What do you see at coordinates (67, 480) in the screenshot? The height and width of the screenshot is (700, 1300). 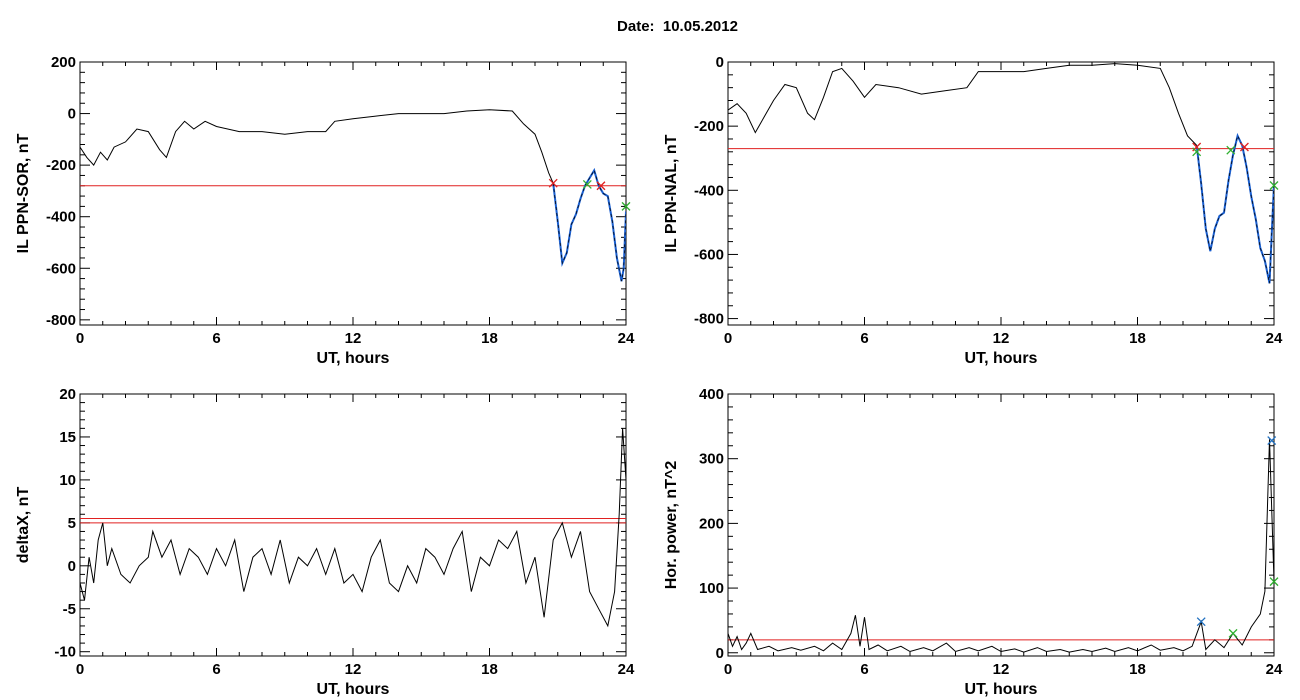 I see `y-tick-label: 10` at bounding box center [67, 480].